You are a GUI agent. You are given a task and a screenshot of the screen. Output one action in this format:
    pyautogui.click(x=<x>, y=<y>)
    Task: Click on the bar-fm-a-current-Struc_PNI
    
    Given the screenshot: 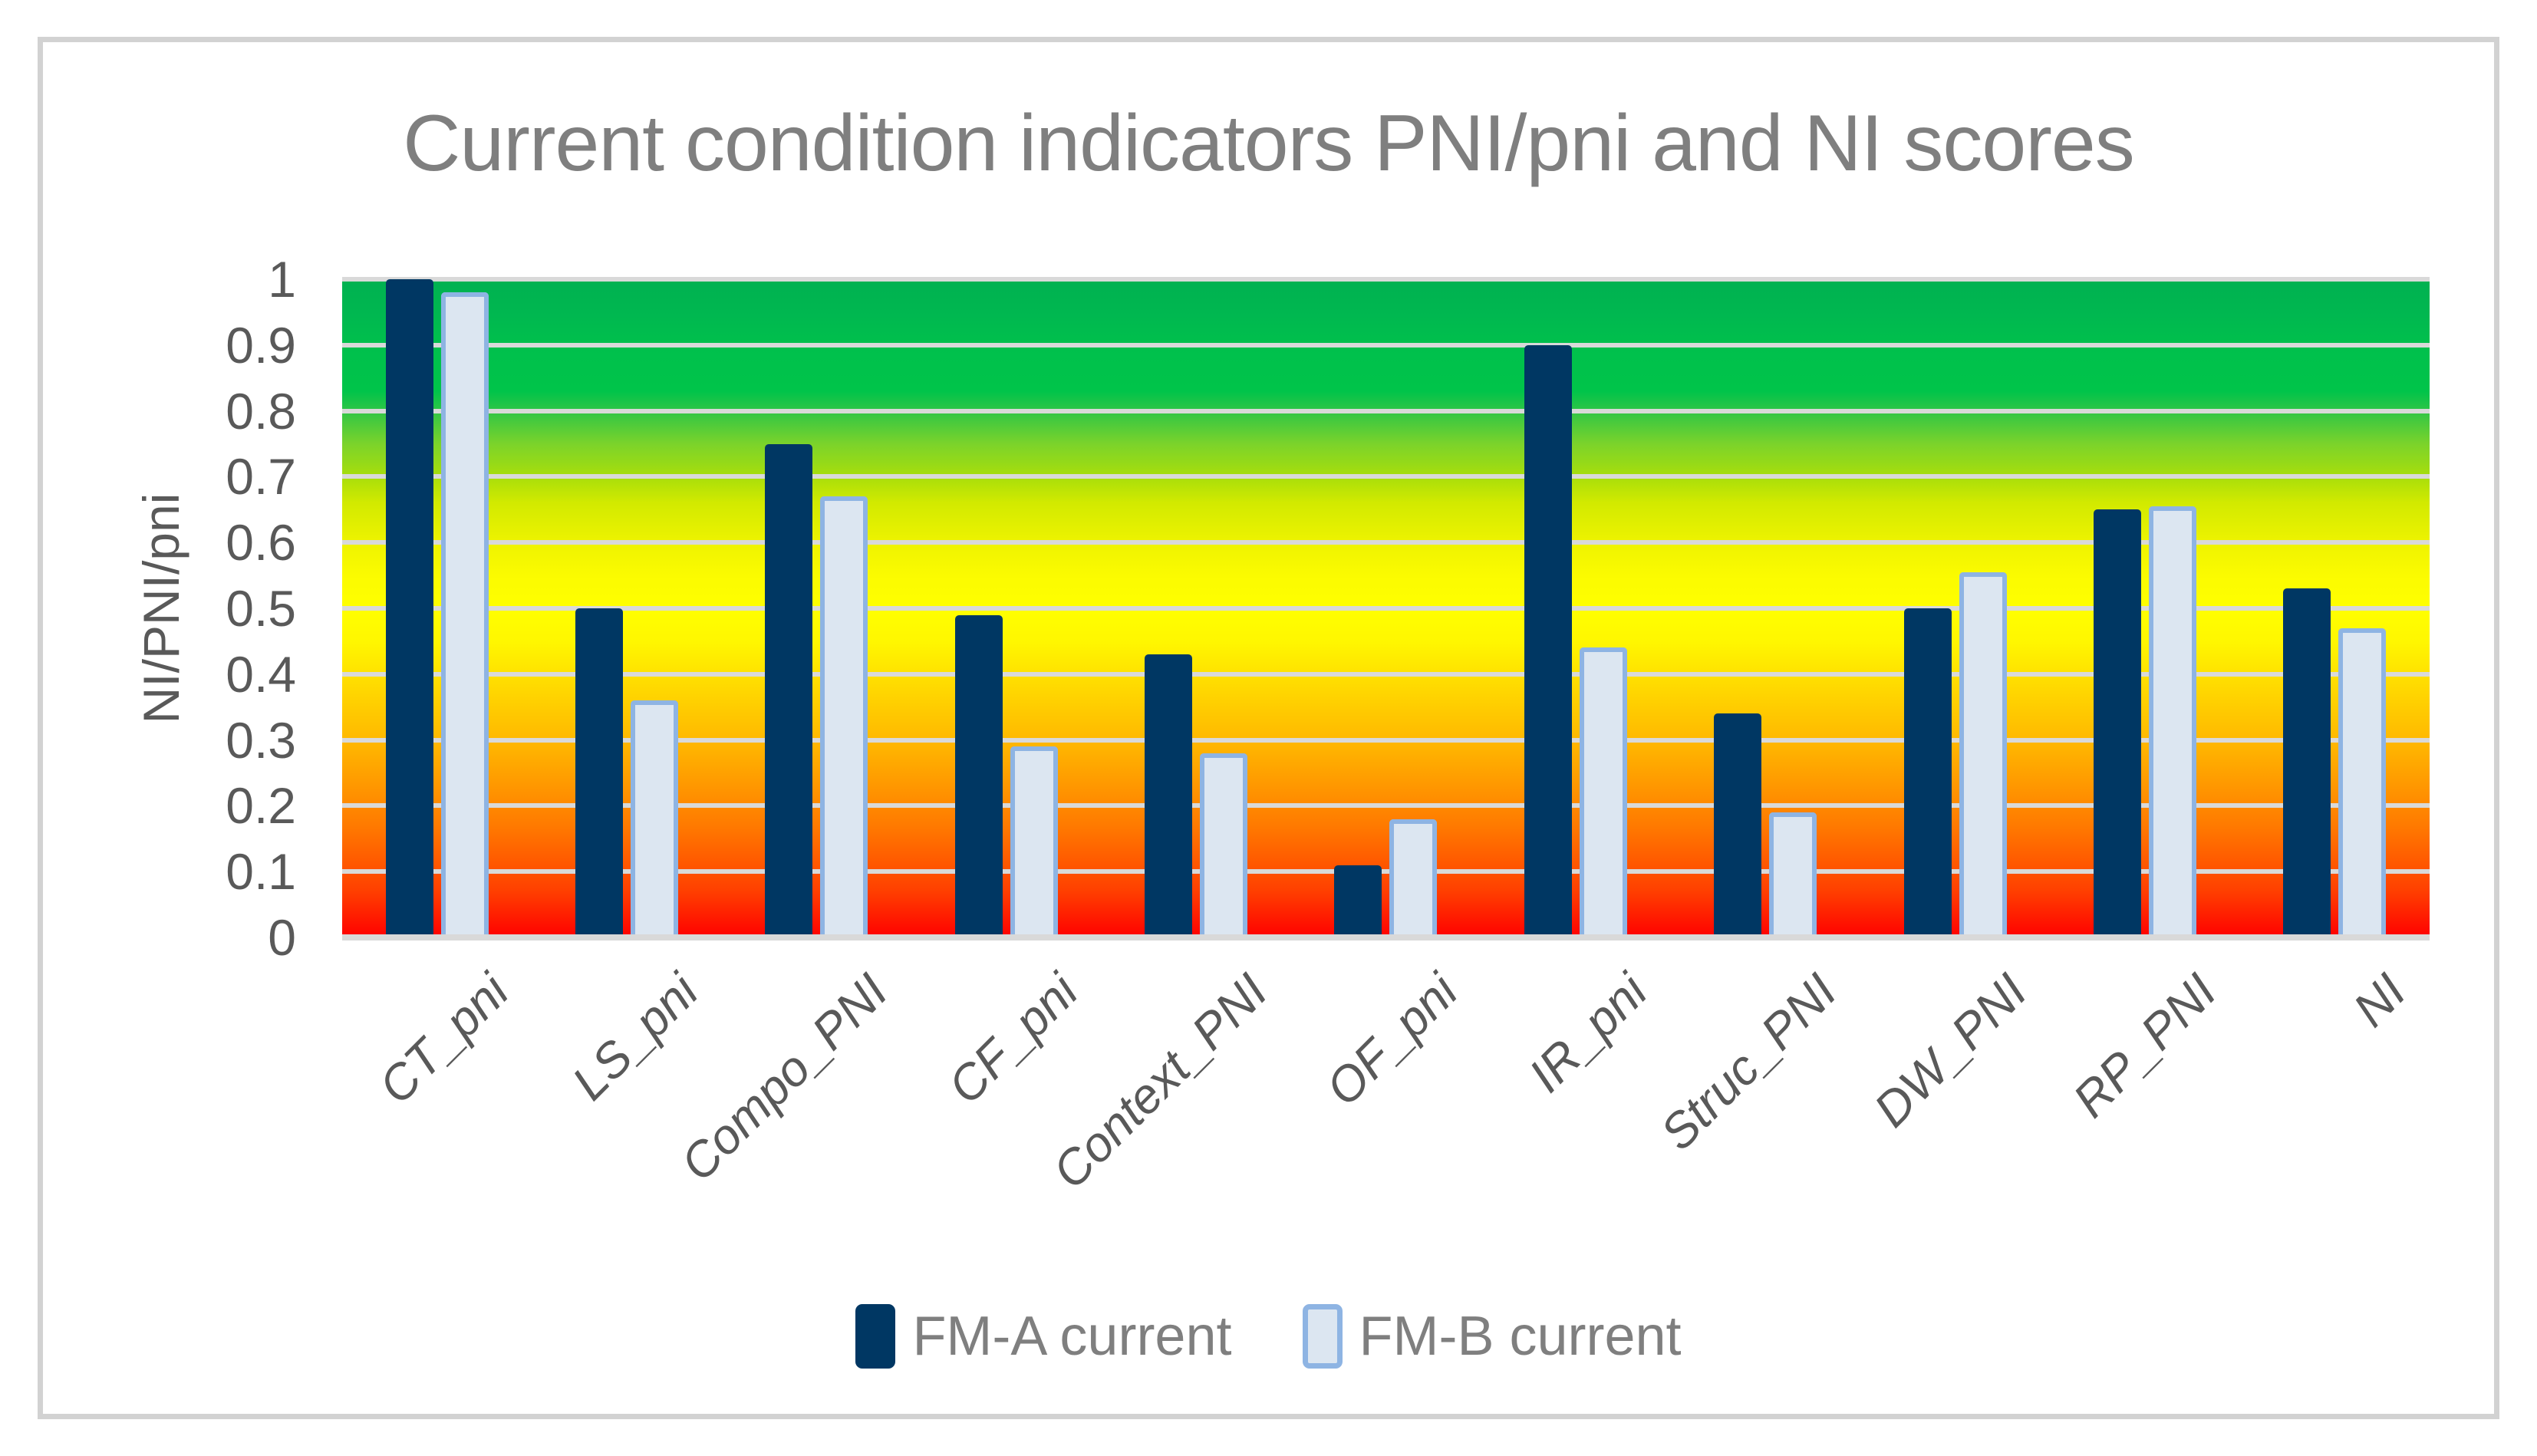 What is the action you would take?
    pyautogui.click(x=1738, y=825)
    